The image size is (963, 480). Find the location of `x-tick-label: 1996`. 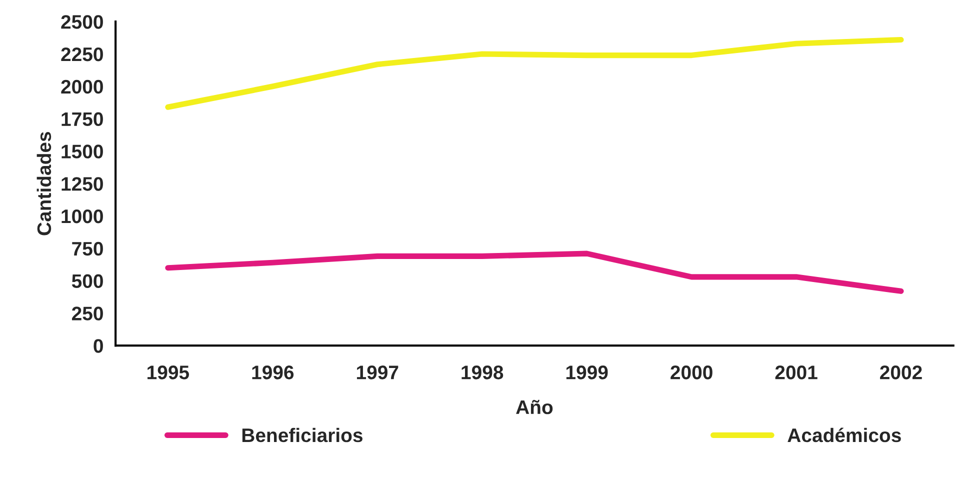

x-tick-label: 1996 is located at coordinates (273, 373).